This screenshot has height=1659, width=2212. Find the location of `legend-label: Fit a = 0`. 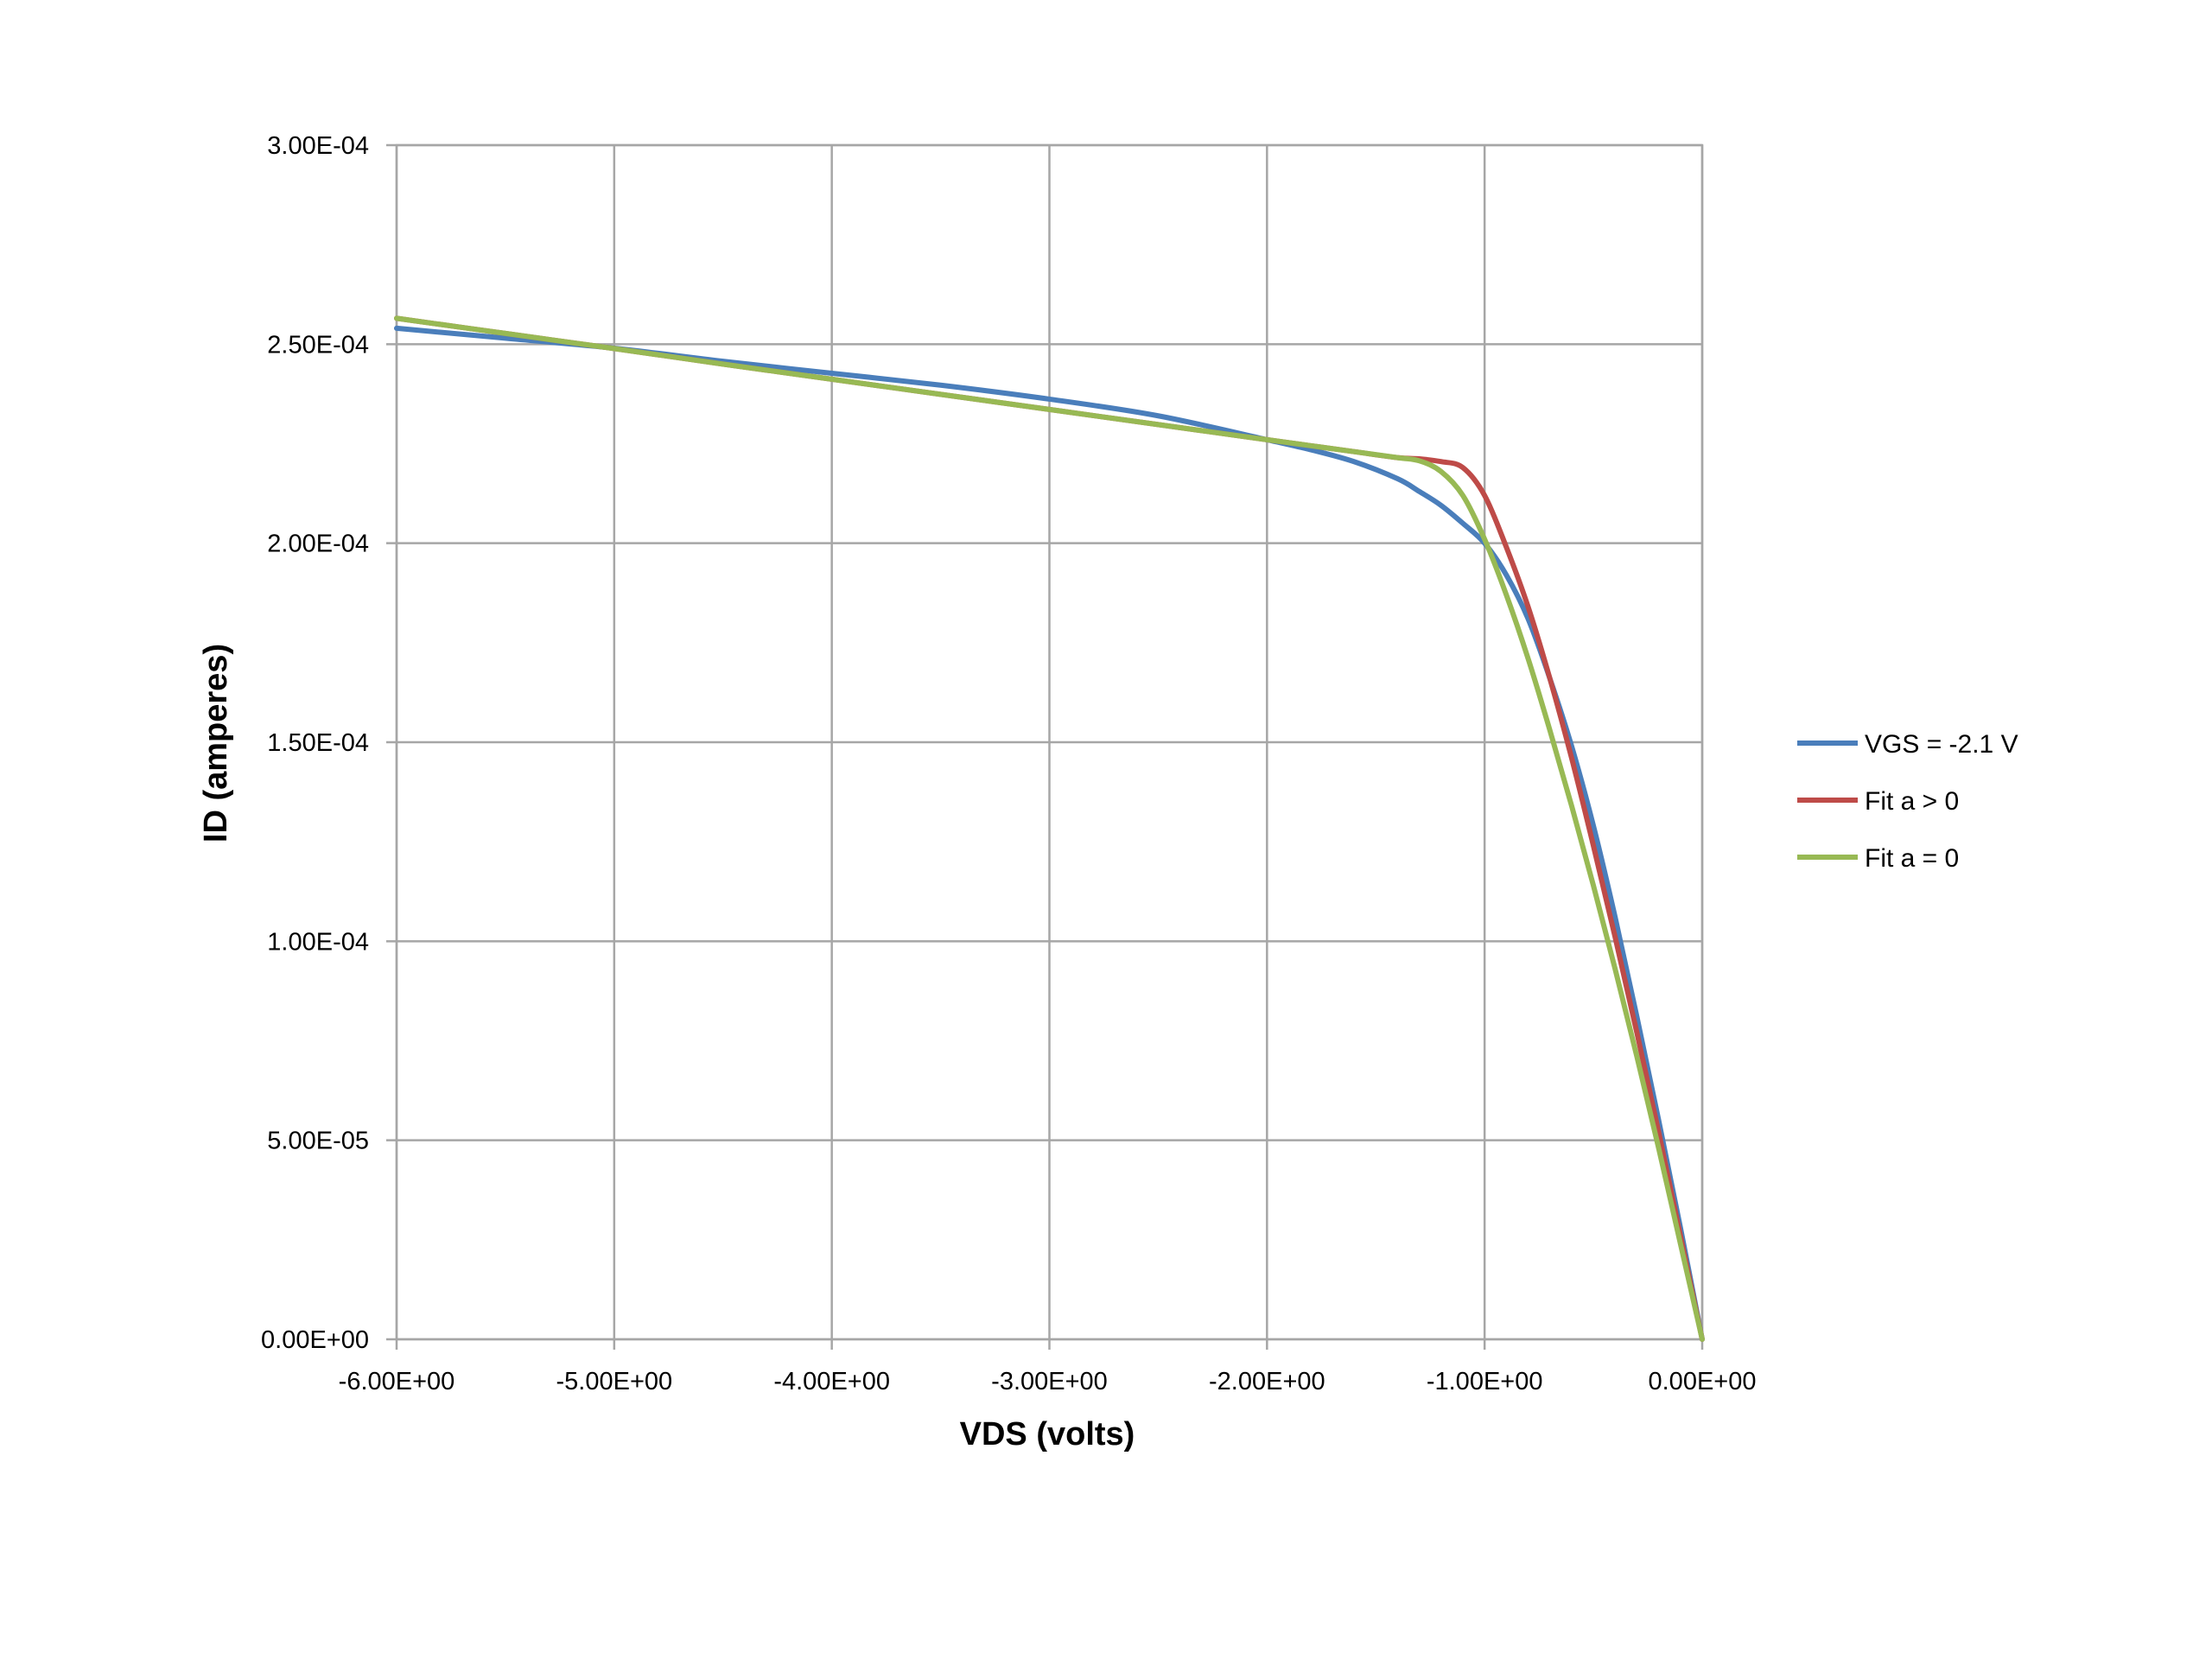

legend-label: Fit a = 0 is located at coordinates (1912, 858).